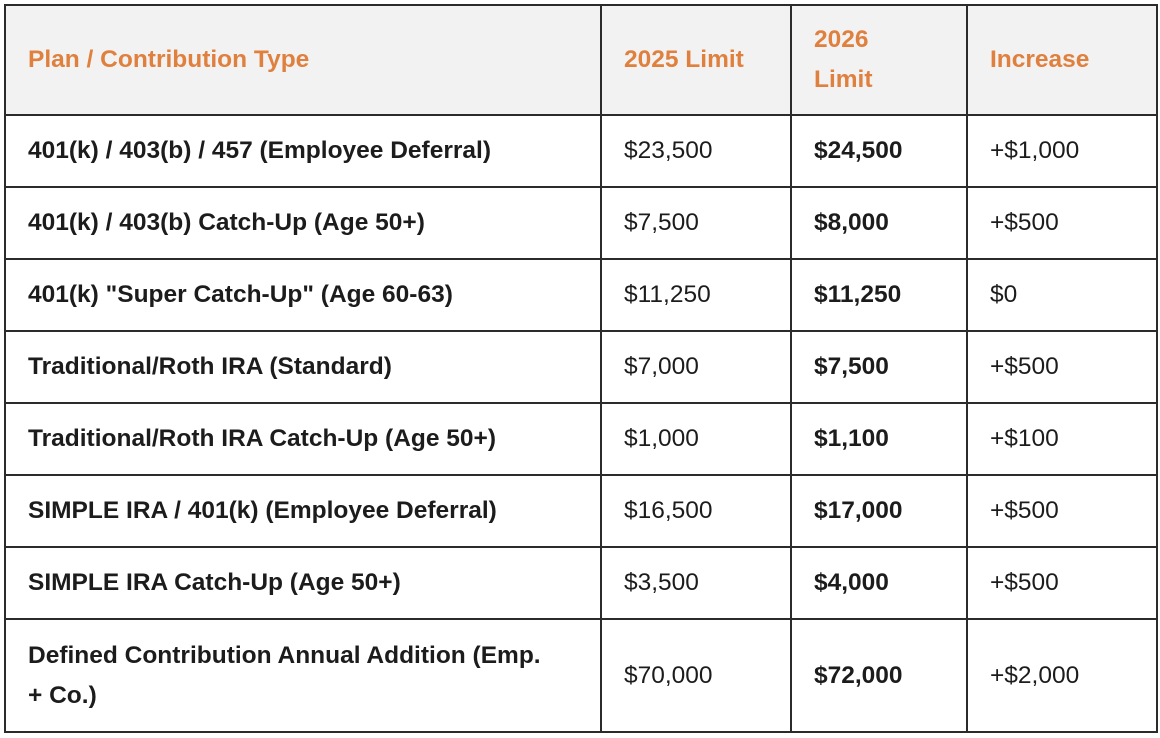 This screenshot has width=1160, height=738. I want to click on cell-2025-limit: $23,500, so click(696, 151).